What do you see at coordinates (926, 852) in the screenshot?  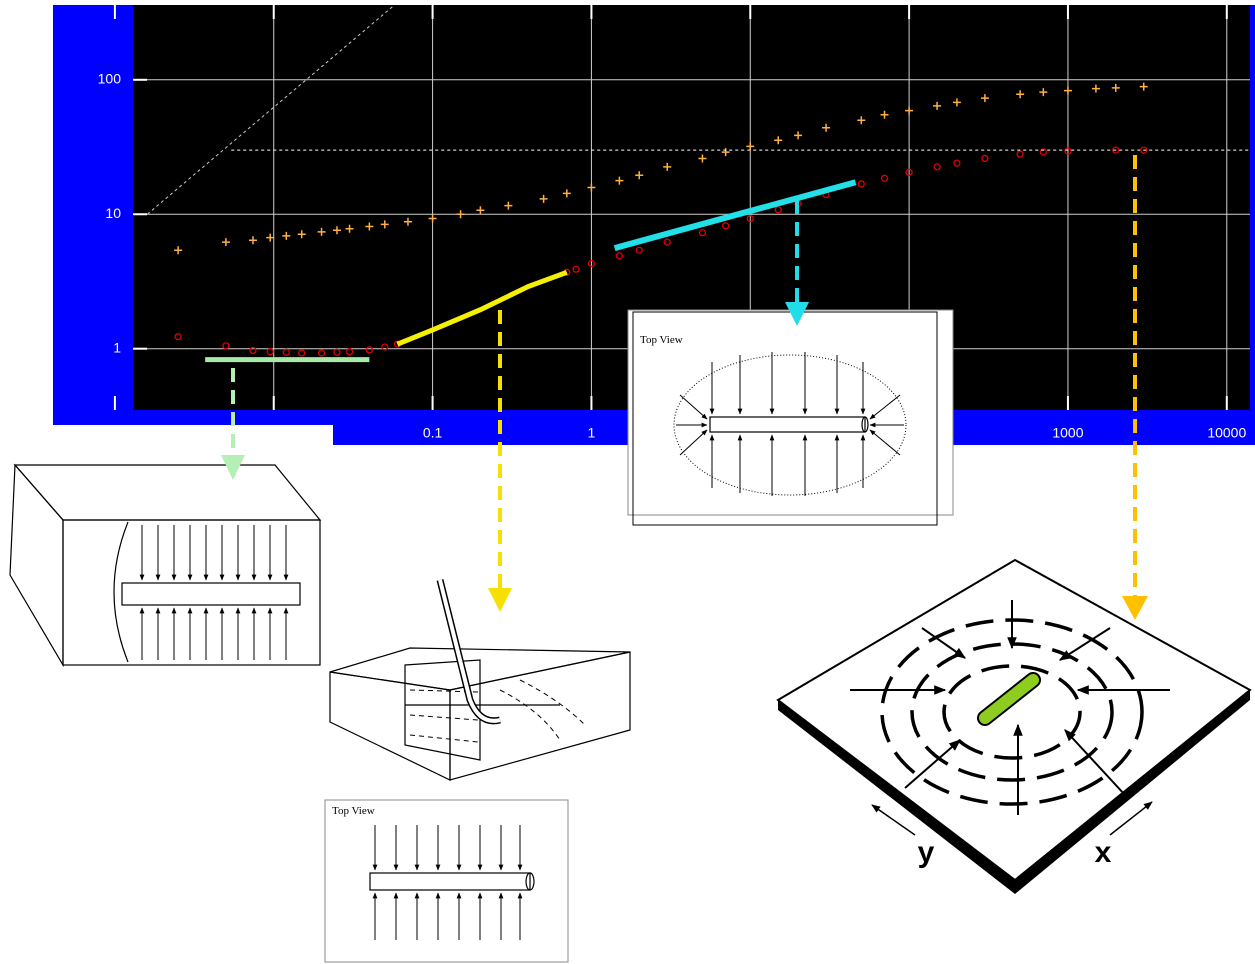 I see `axis-label: y` at bounding box center [926, 852].